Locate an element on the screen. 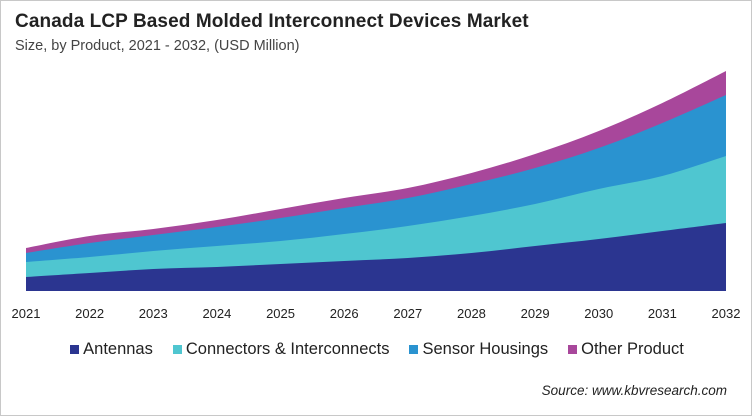  x-tick-label: 2025 is located at coordinates (280, 313).